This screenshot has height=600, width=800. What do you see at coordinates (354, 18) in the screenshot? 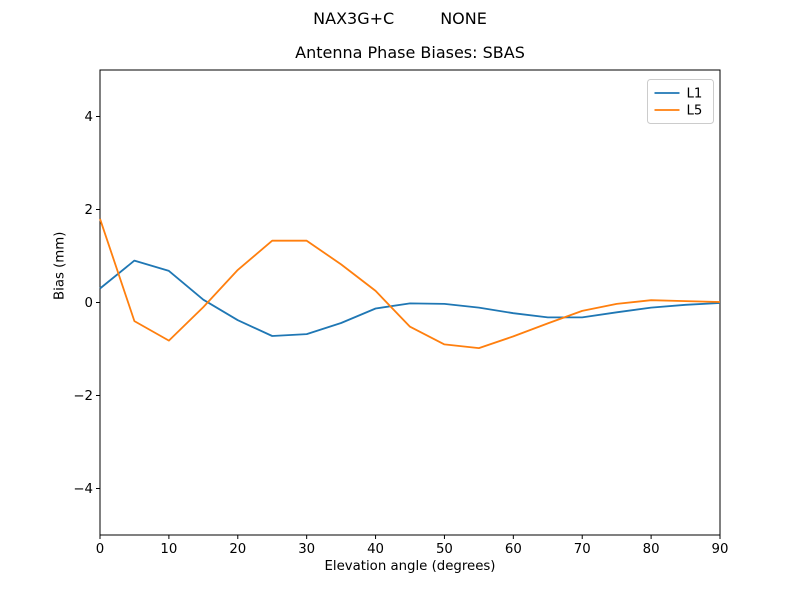
I see `suptitle-model: NAX3G+C` at bounding box center [354, 18].